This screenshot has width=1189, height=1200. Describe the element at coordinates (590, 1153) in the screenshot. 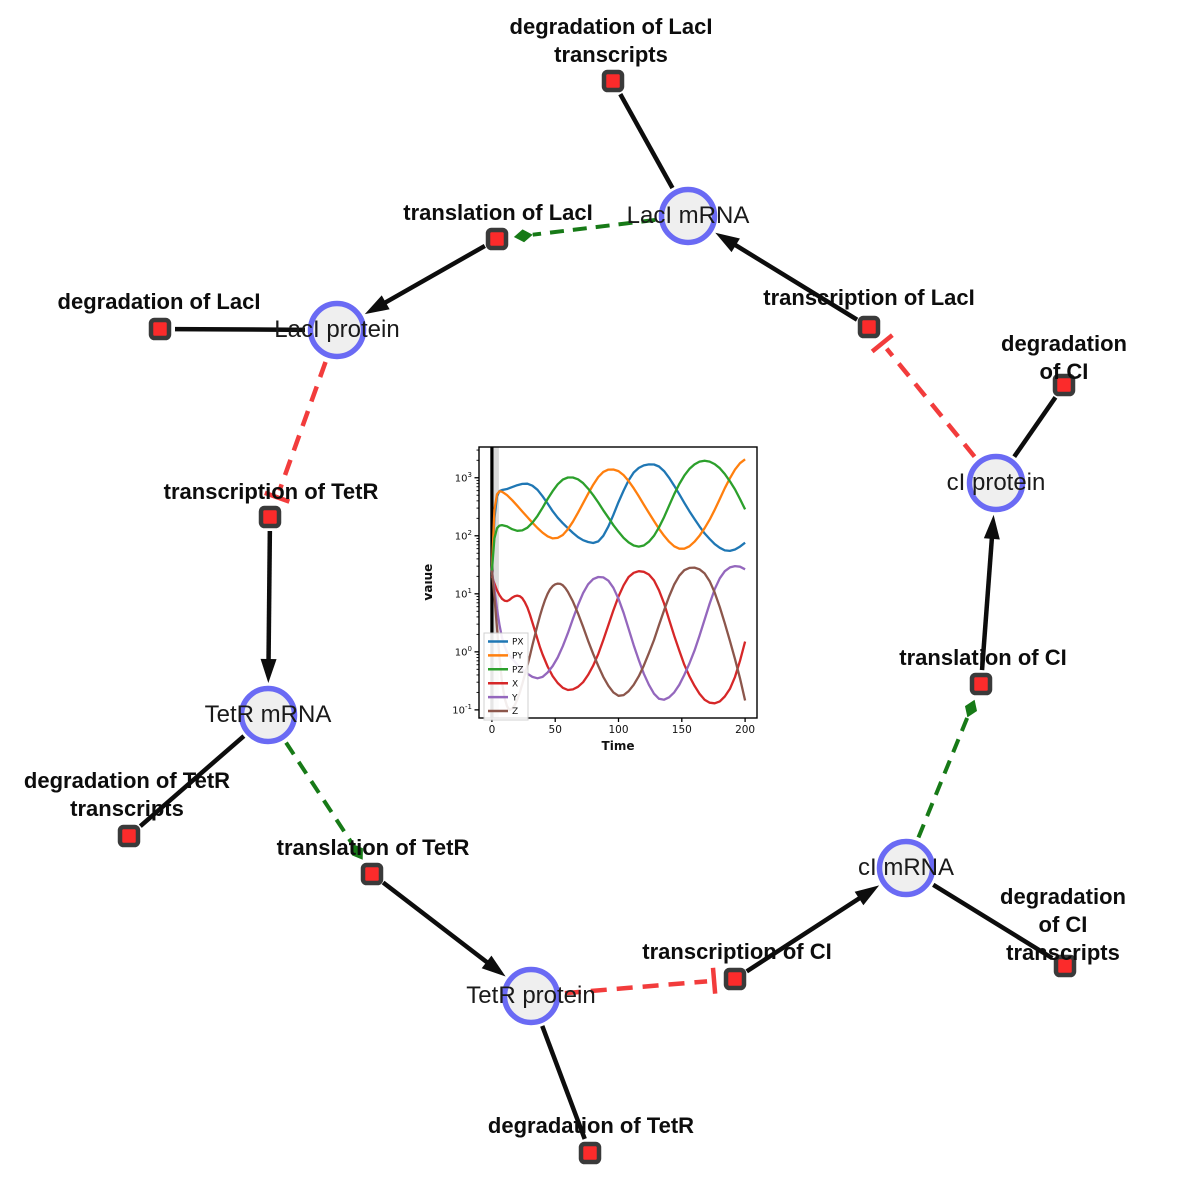

I see `reaction-node-deg-tetr` at that location.